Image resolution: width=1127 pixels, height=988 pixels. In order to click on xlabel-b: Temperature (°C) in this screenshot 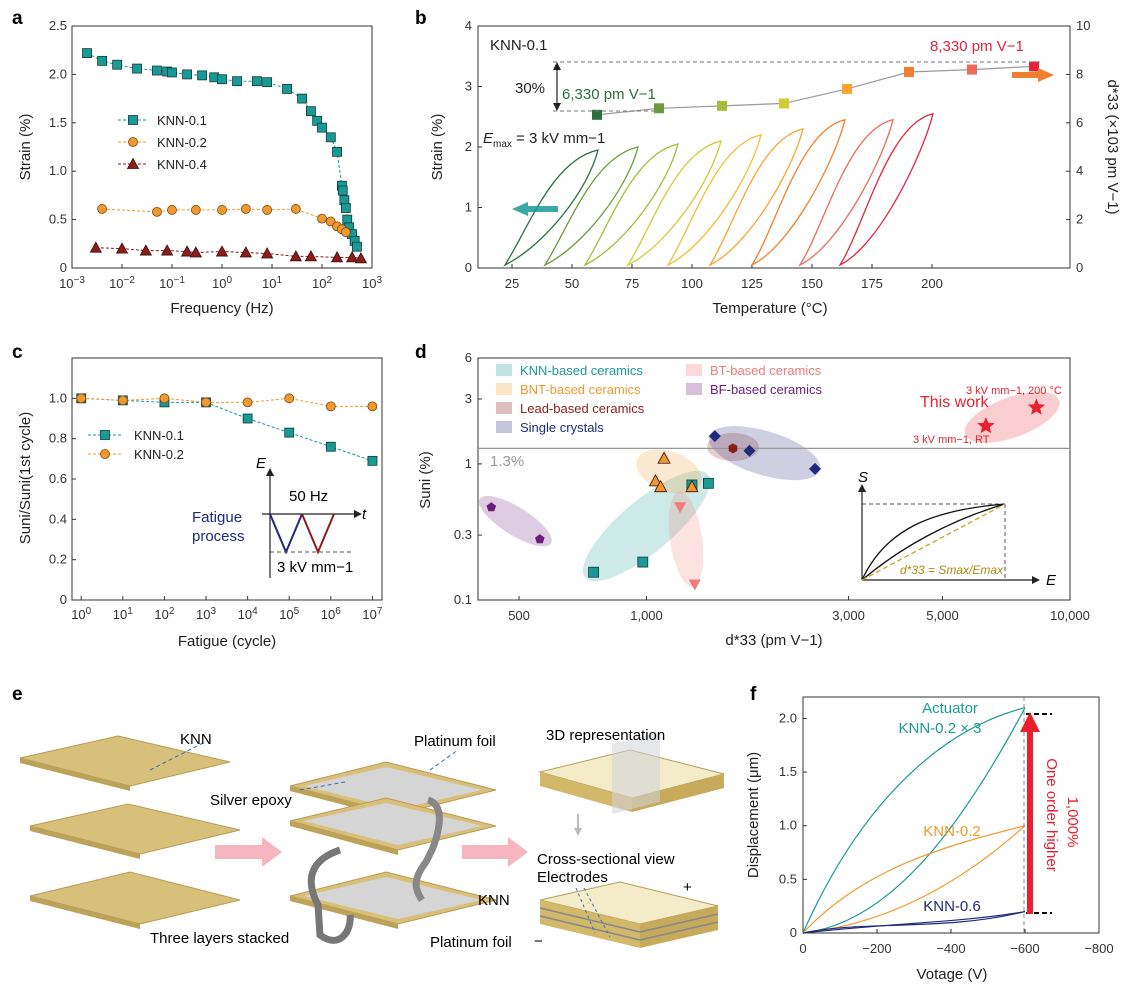, I will do `click(769, 308)`.